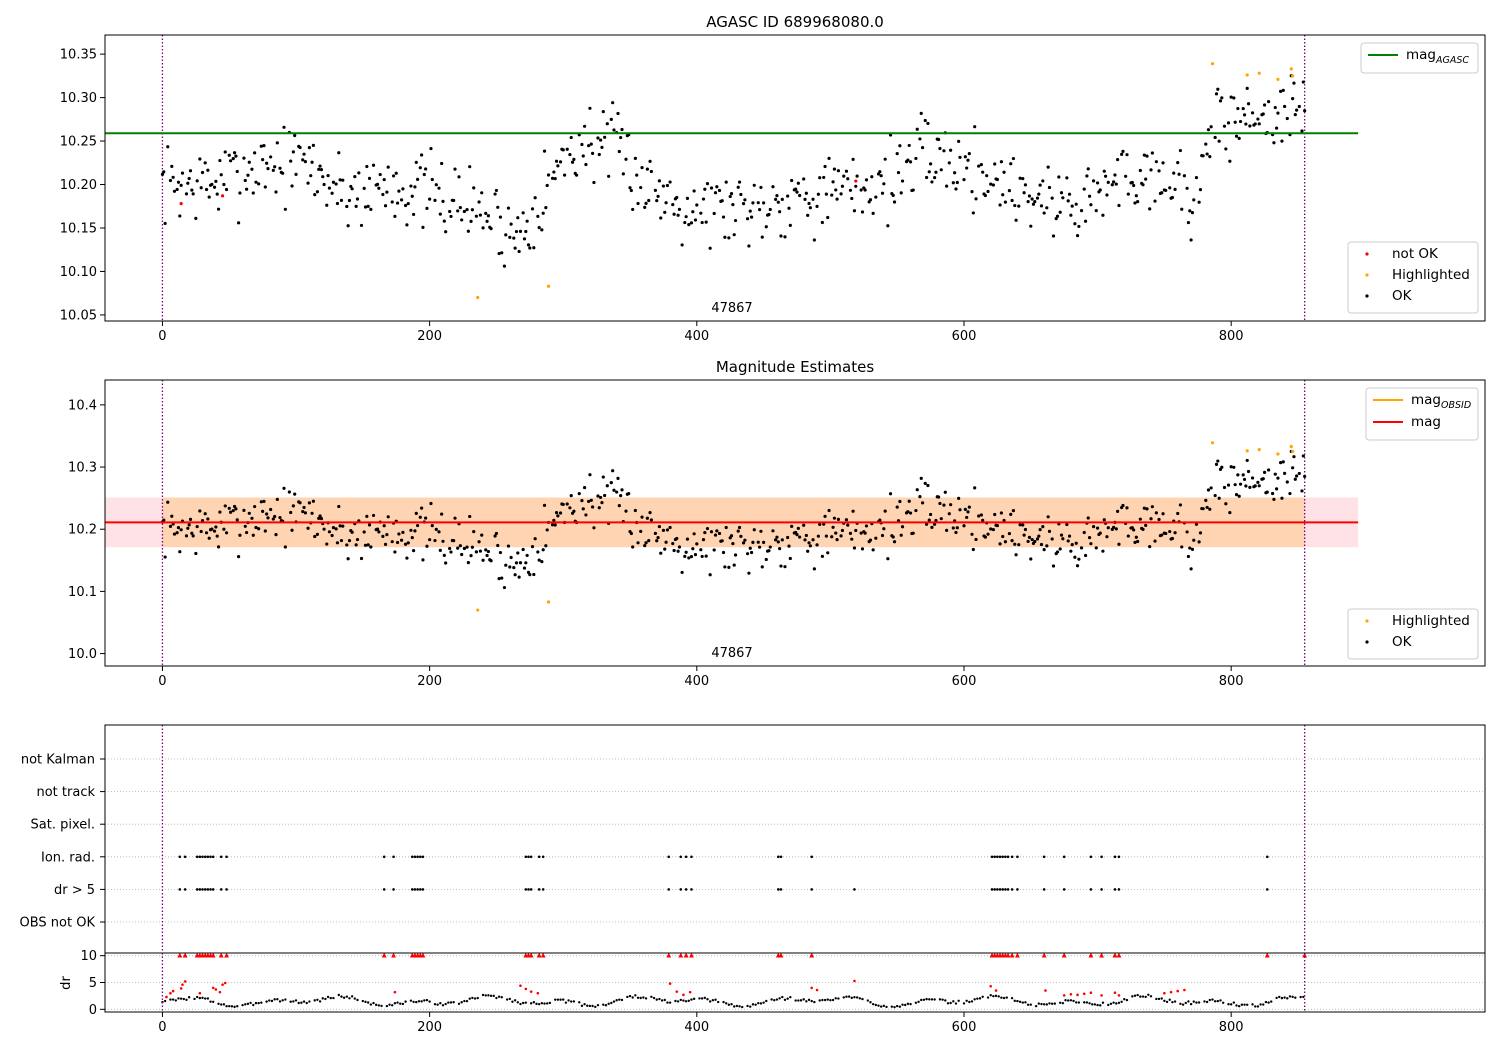 The width and height of the screenshot is (1500, 1050). I want to click on x-tick-label-600: 600, so click(964, 336).